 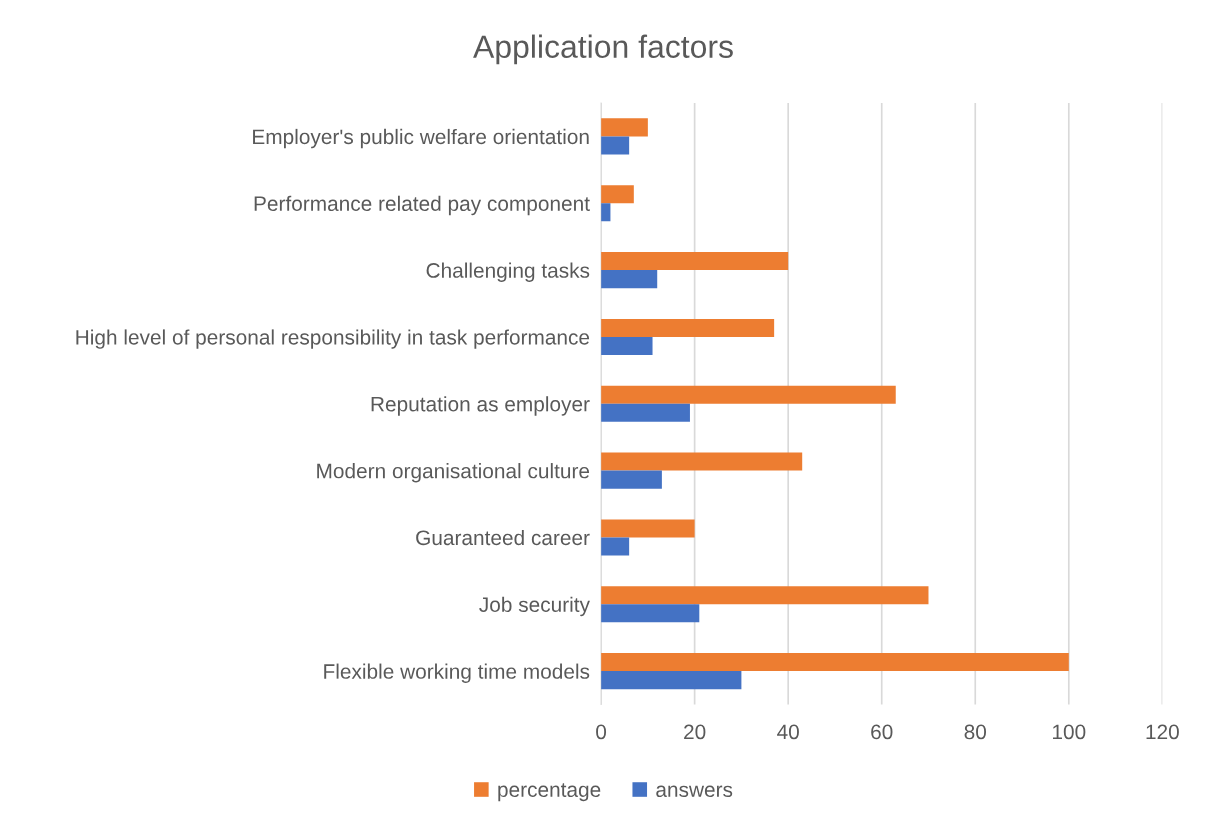 What do you see at coordinates (788, 732) in the screenshot?
I see `x-tick-label: 40` at bounding box center [788, 732].